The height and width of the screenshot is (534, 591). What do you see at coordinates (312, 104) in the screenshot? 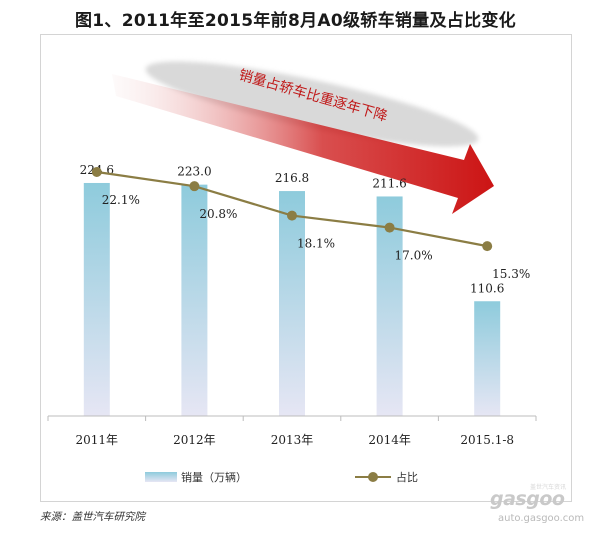
I see `annotation-ellipse` at bounding box center [312, 104].